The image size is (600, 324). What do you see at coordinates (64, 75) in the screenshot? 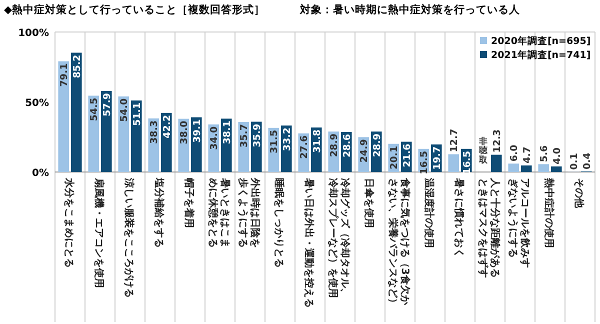
I see `data-label: 79.1` at bounding box center [64, 75].